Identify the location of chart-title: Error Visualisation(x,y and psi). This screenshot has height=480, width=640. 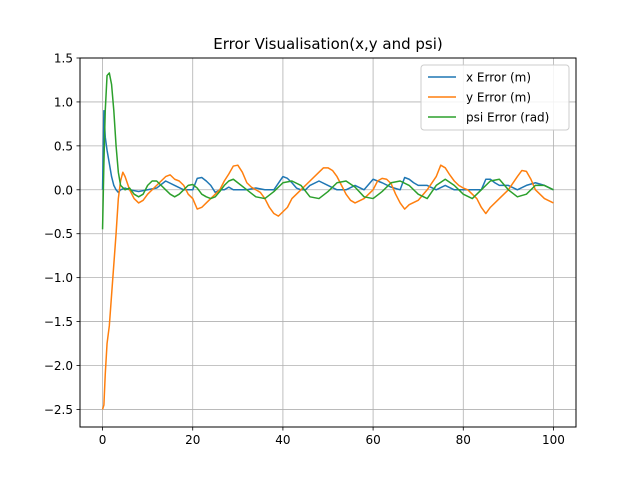
(328, 44).